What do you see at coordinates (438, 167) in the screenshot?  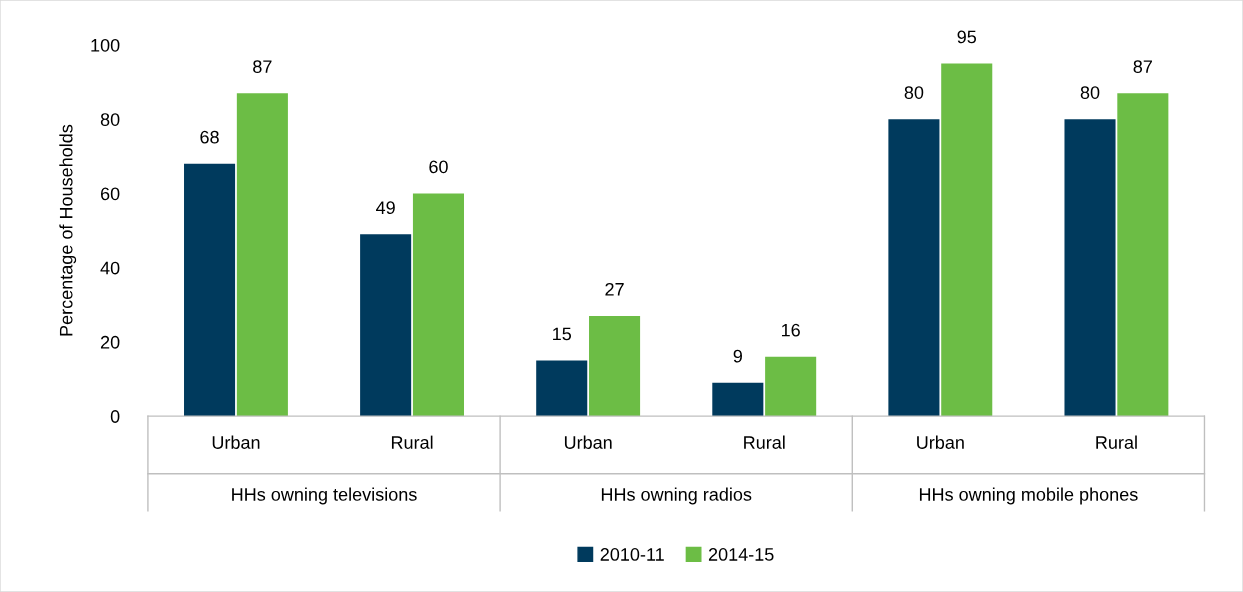 I see `data-label: 60` at bounding box center [438, 167].